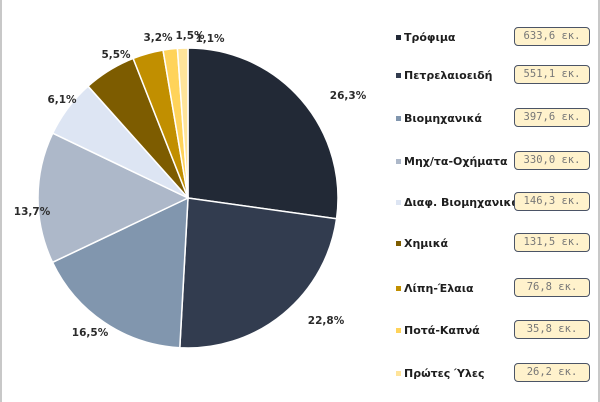 The width and height of the screenshot is (600, 402). I want to click on value-box: 26,2 εκ., so click(552, 372).